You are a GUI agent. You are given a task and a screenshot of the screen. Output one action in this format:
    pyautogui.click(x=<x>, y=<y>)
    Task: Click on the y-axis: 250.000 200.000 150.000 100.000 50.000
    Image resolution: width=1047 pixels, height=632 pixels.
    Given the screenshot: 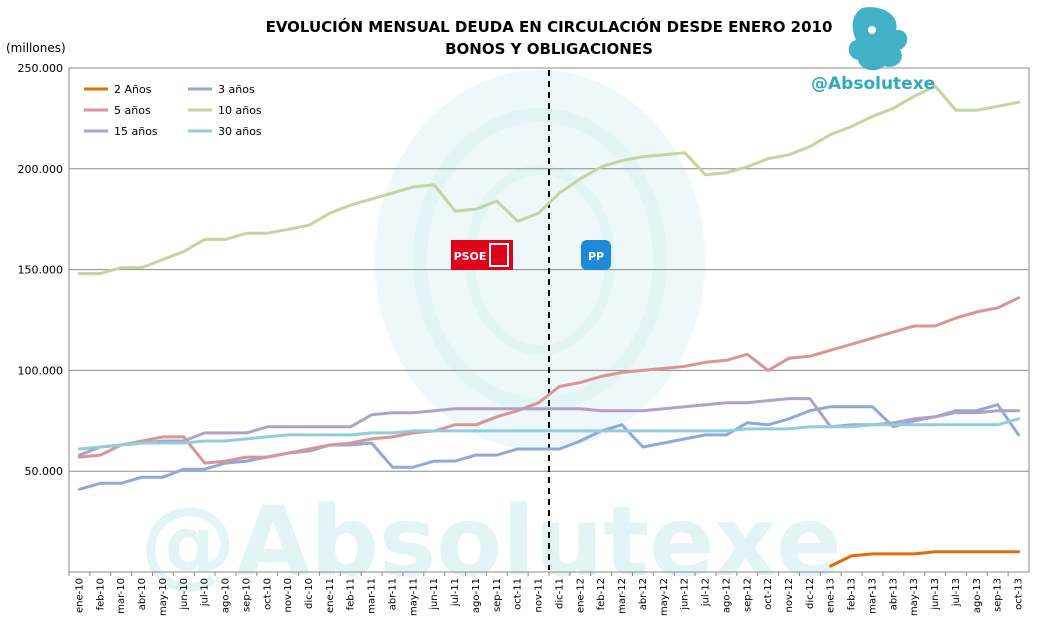 What is the action you would take?
    pyautogui.click(x=41, y=270)
    